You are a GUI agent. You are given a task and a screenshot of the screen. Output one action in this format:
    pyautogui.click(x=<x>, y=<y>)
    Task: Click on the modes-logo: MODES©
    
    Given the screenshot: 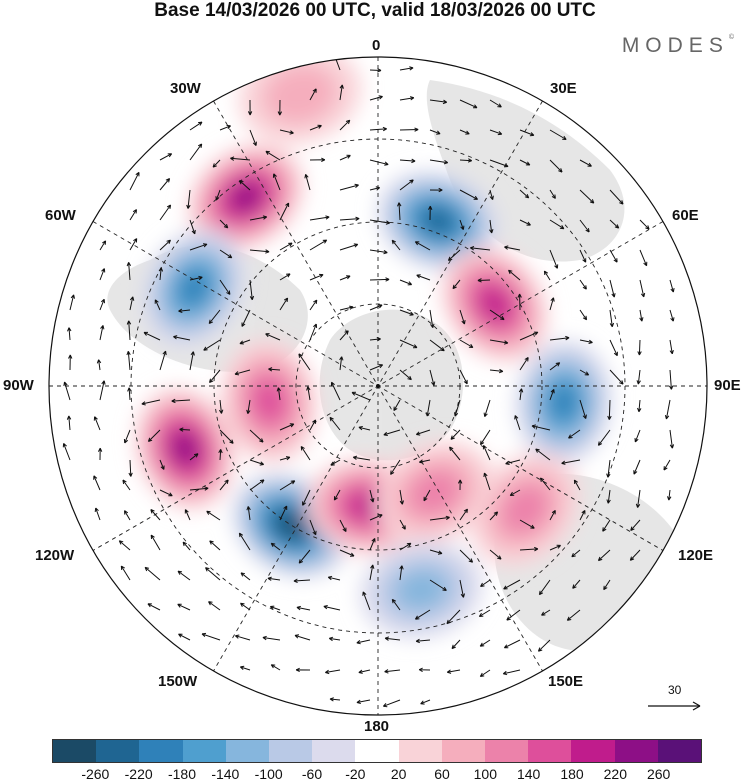 What is the action you would take?
    pyautogui.click(x=677, y=45)
    